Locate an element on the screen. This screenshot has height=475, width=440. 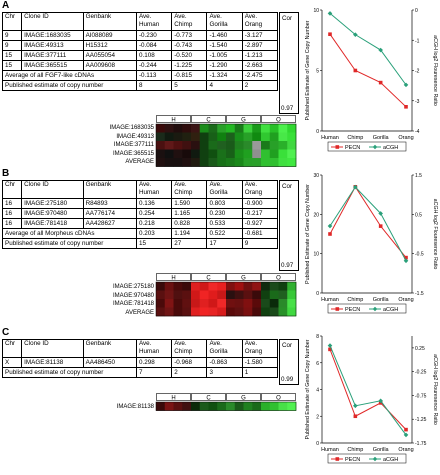
heatmap-group-label: C is located at coordinates (208, 399).